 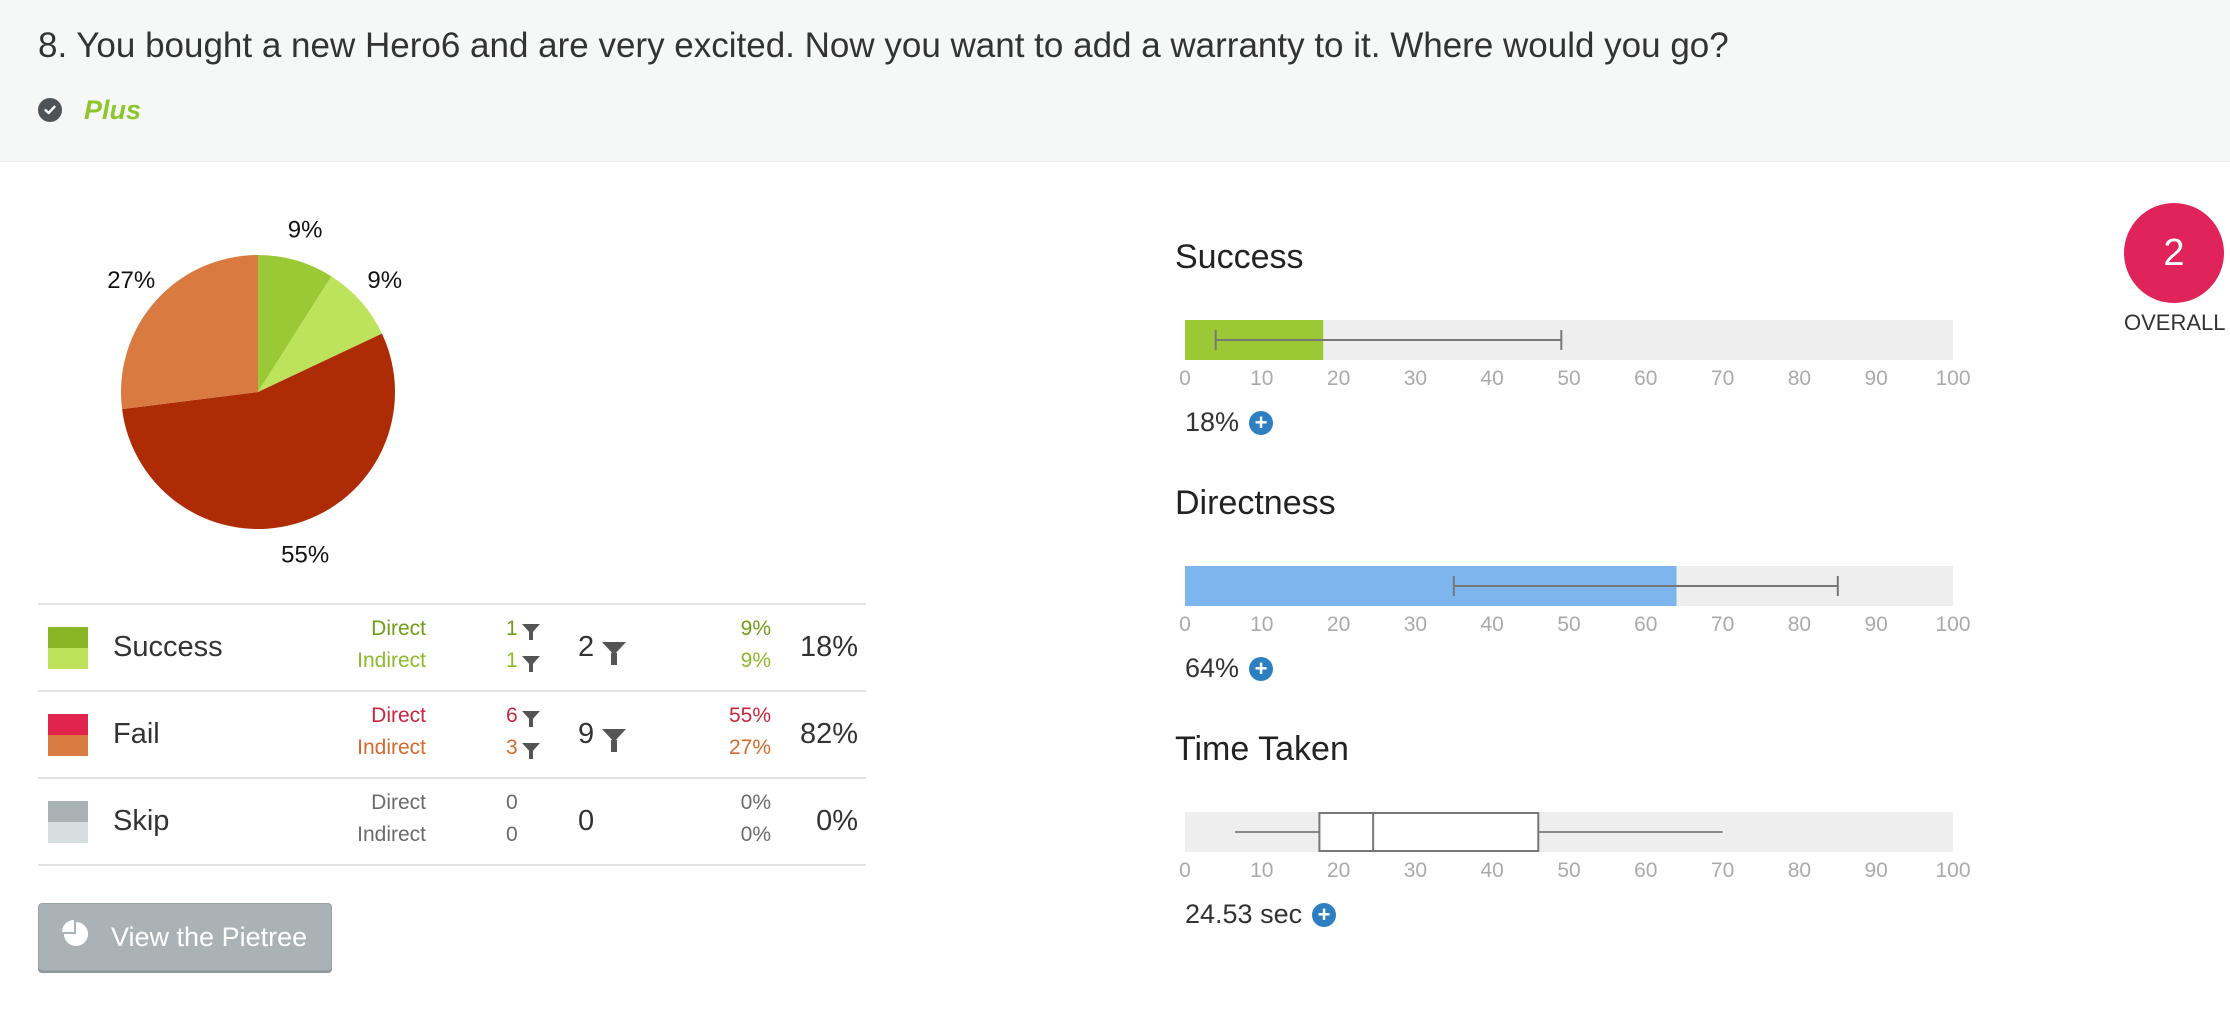 What do you see at coordinates (755, 660) in the screenshot?
I see `indirect-pct: 9%` at bounding box center [755, 660].